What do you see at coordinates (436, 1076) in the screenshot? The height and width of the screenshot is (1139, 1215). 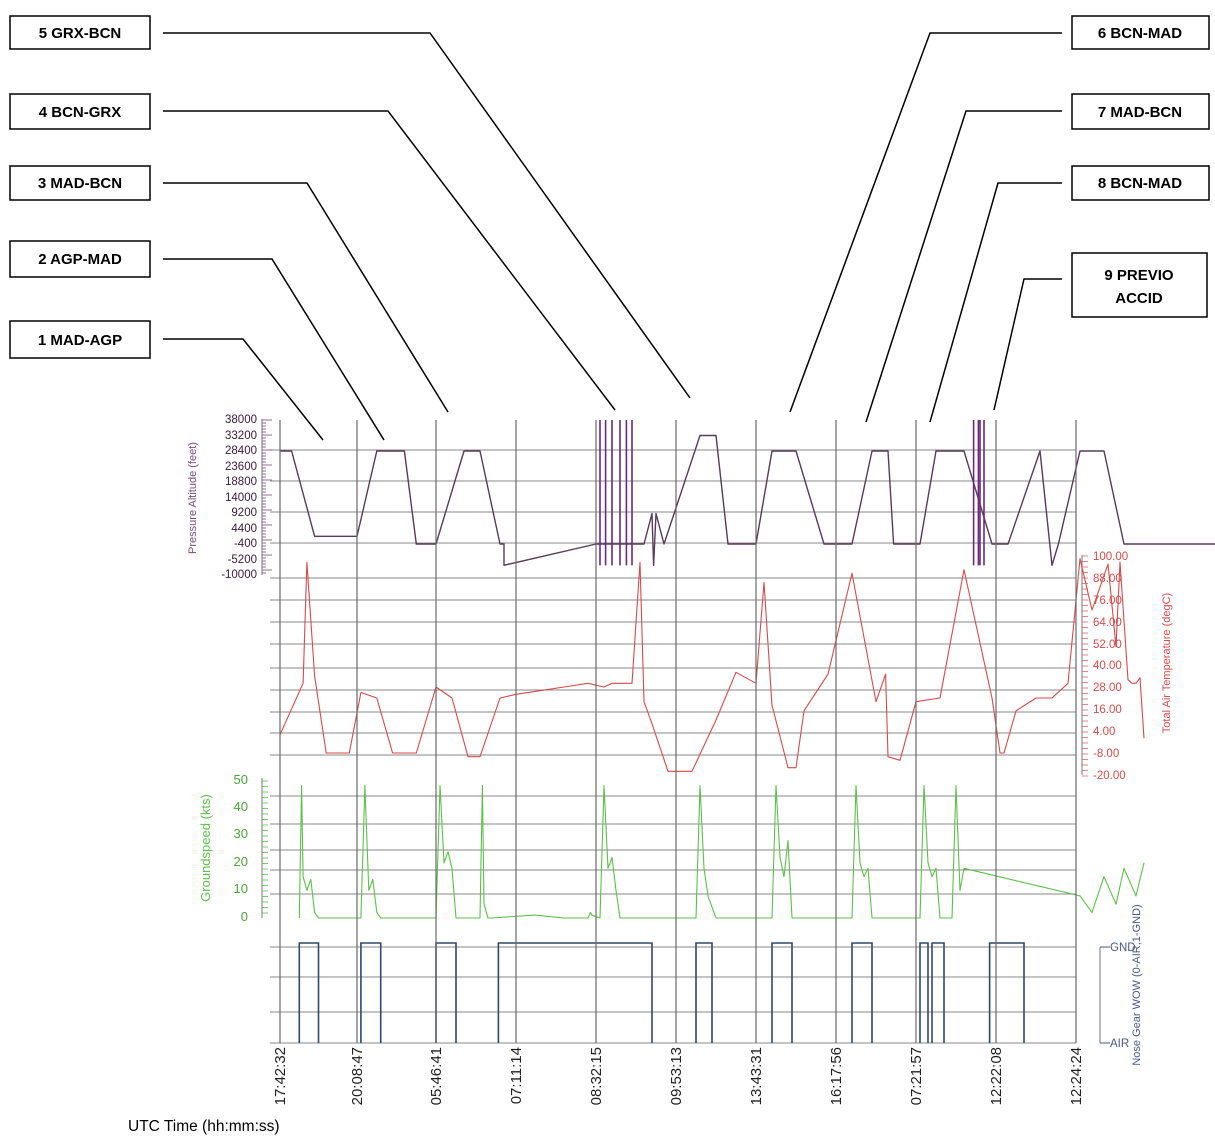 I see `x-tick-label: 05:46:41` at bounding box center [436, 1076].